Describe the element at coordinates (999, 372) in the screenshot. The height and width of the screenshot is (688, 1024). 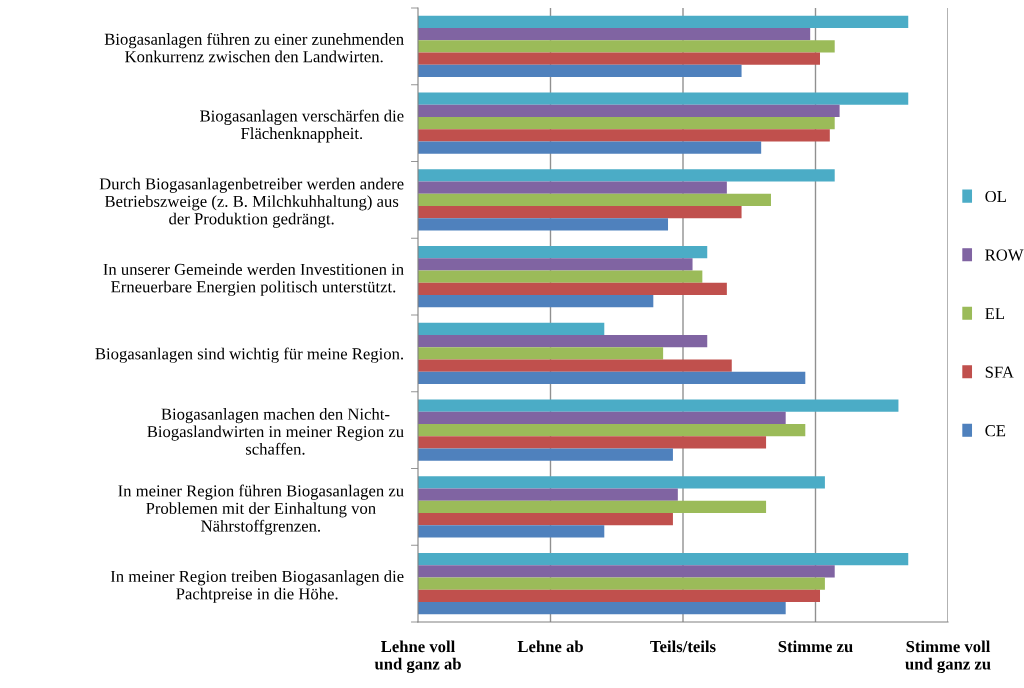
I see `legend-label: SFA` at that location.